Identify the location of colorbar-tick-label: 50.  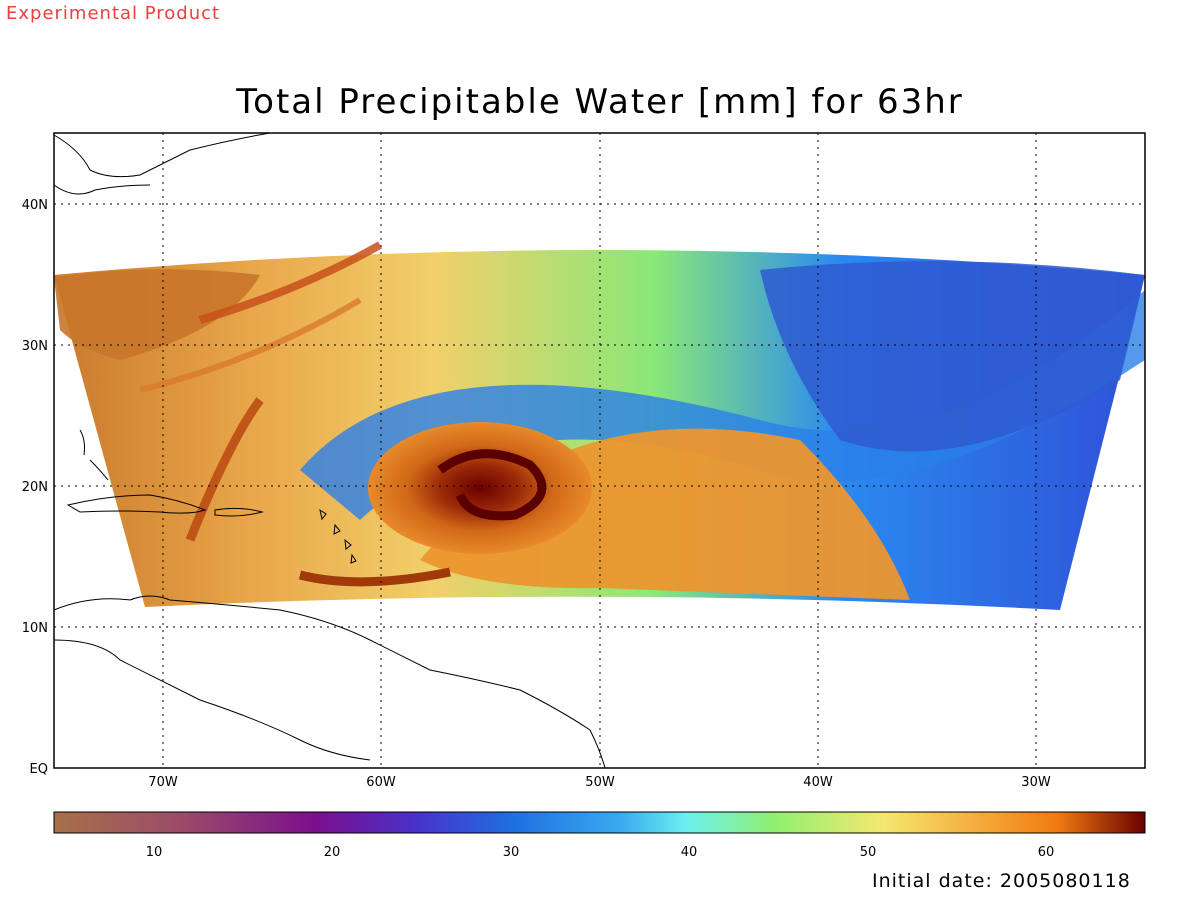
(868, 852).